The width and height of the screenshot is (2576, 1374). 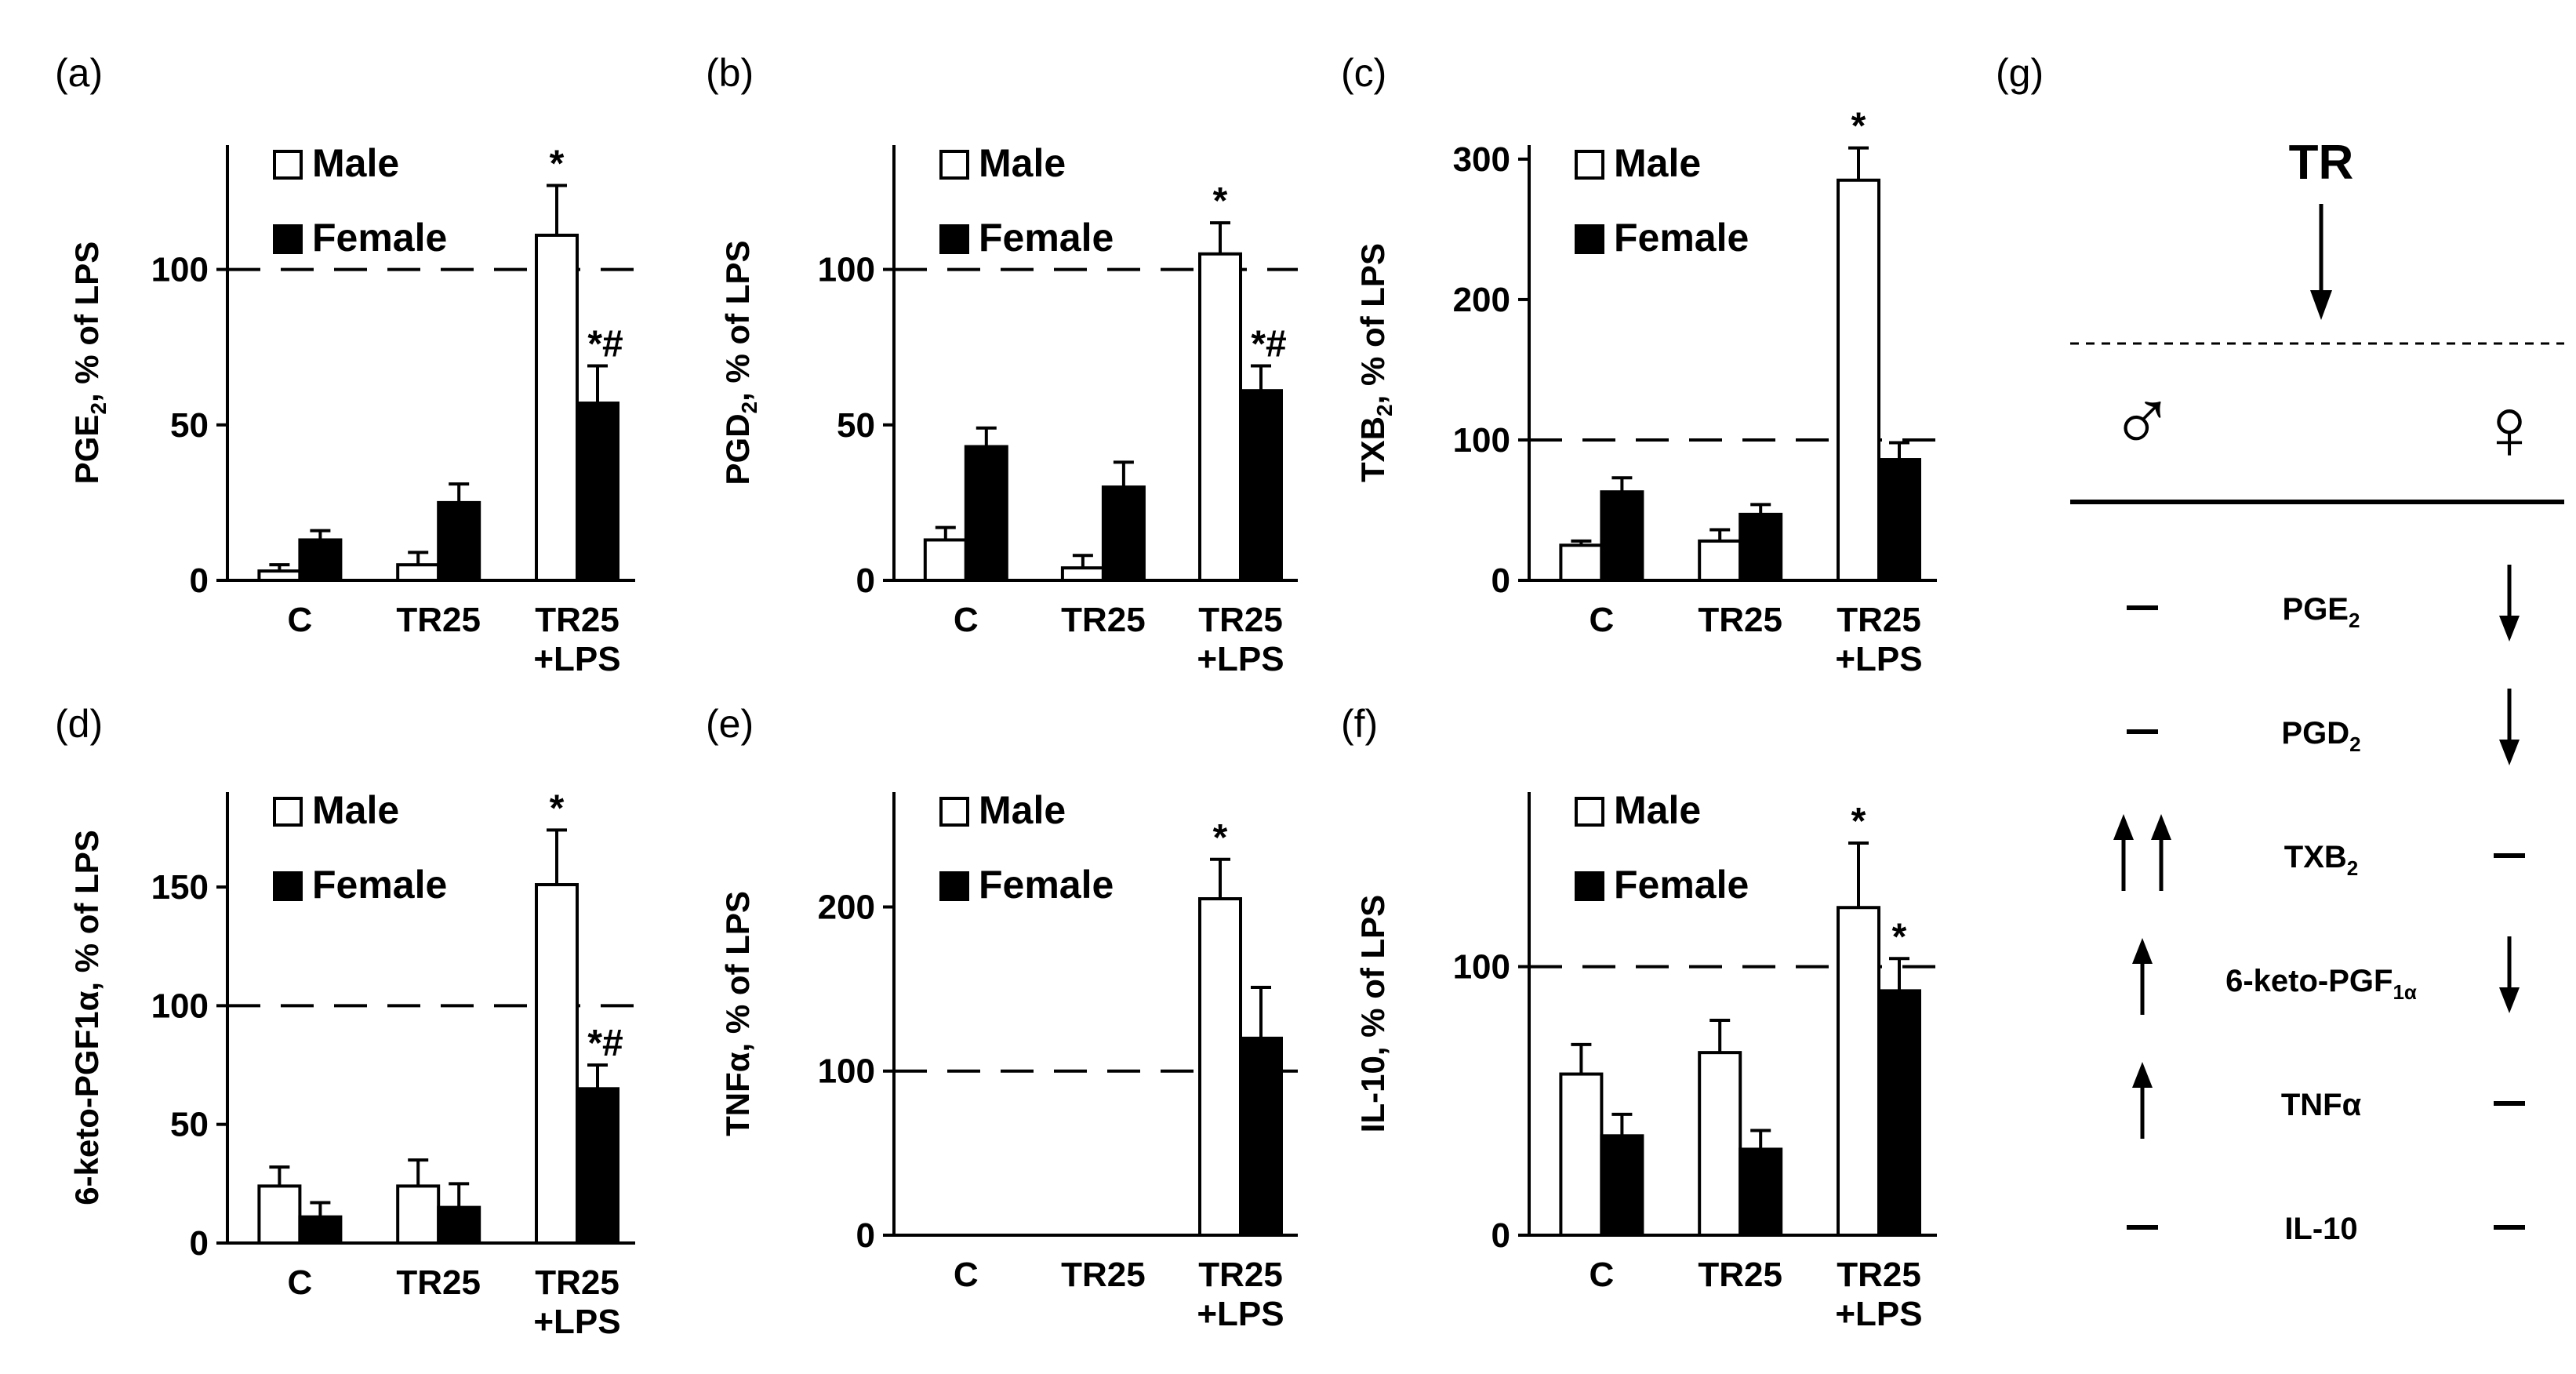 I want to click on schematic-label-main: 6-keto-PGF, so click(x=2309, y=981).